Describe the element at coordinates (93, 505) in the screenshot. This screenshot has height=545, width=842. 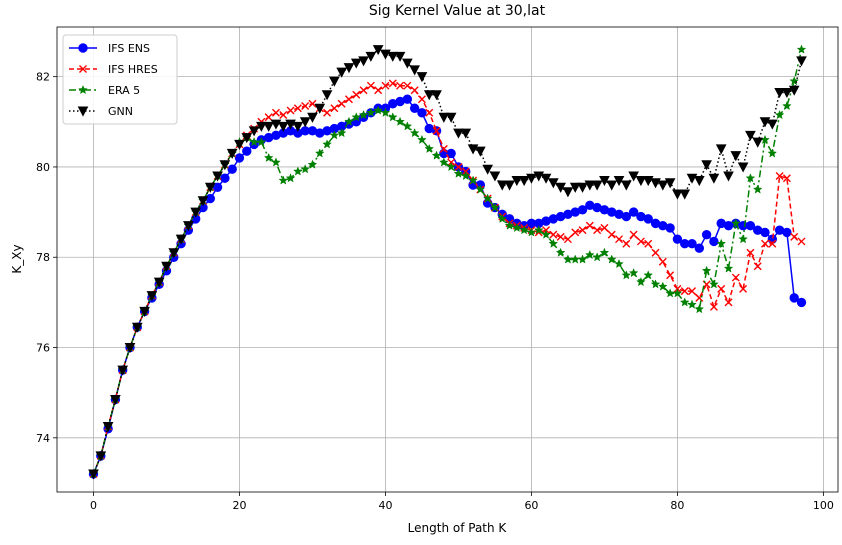
I see `x-tick-label: 0` at that location.